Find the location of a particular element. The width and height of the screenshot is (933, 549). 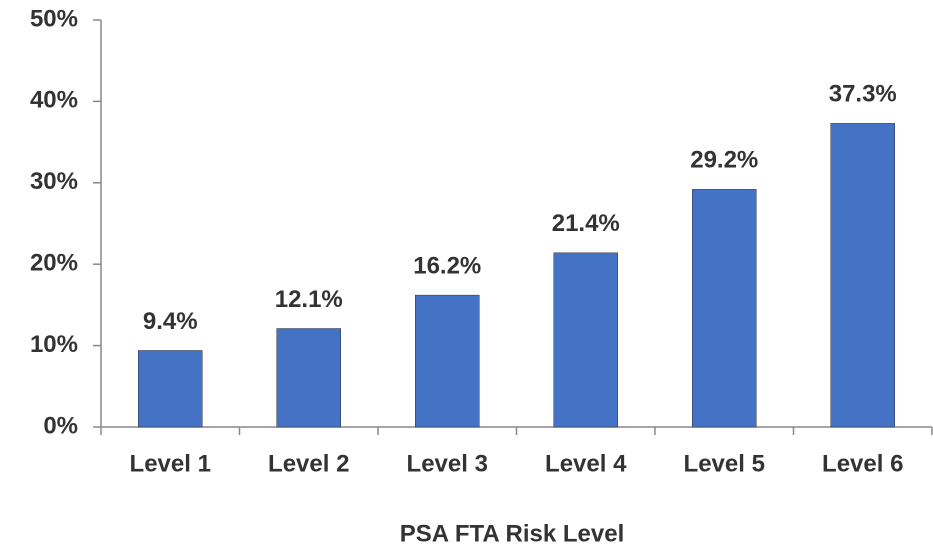

y-tick-label: 20% is located at coordinates (54, 263).